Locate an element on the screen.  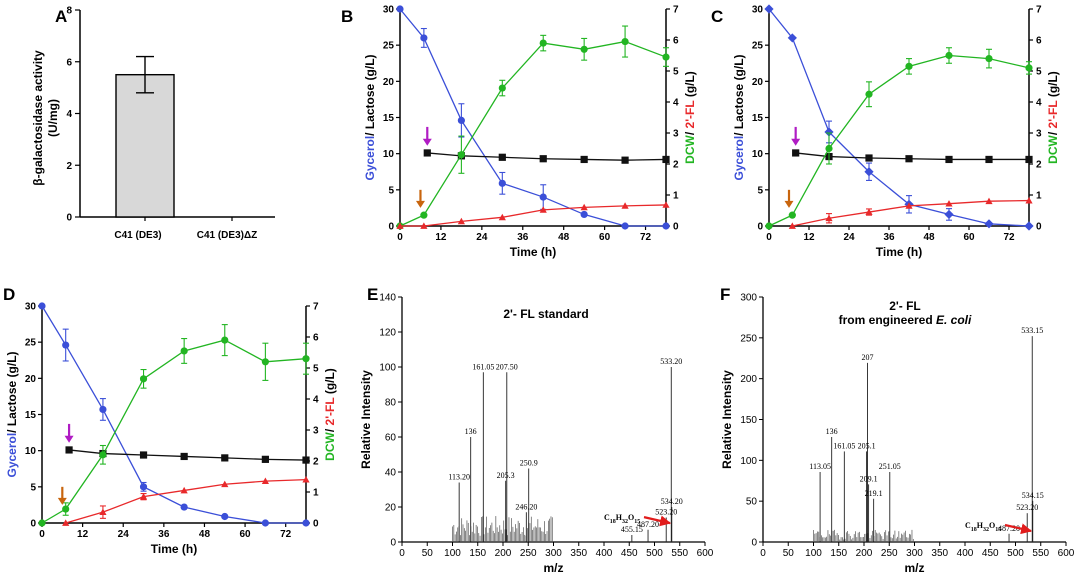
panel-b-xtick-label: 72 is located at coordinates (646, 237).